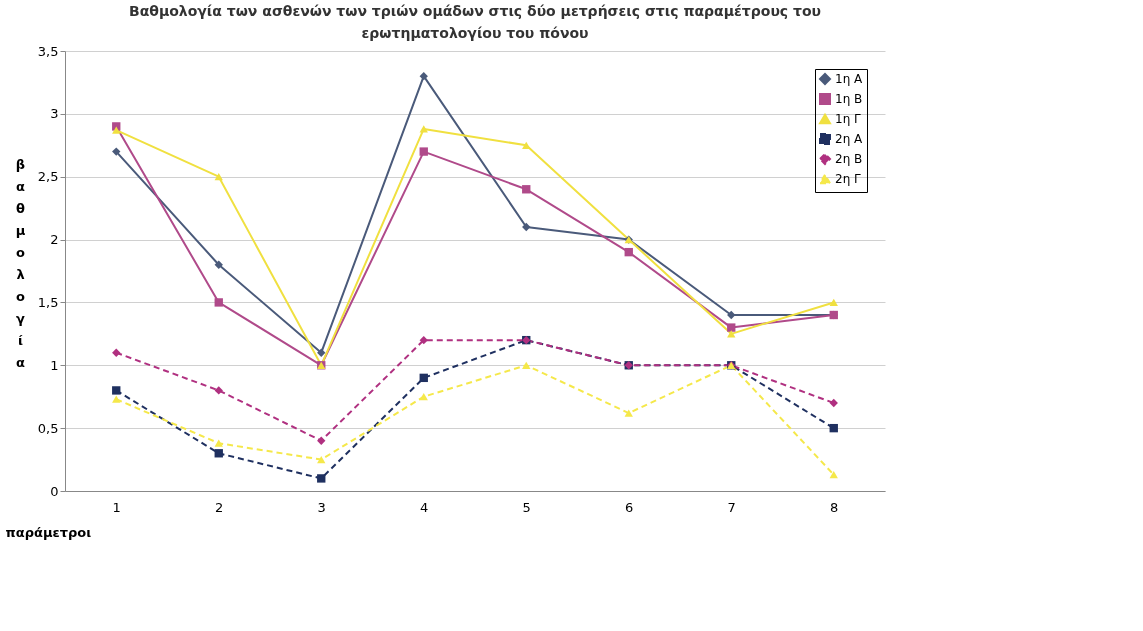  What do you see at coordinates (48, 177) in the screenshot?
I see `y-tick-label: 2,5` at bounding box center [48, 177].